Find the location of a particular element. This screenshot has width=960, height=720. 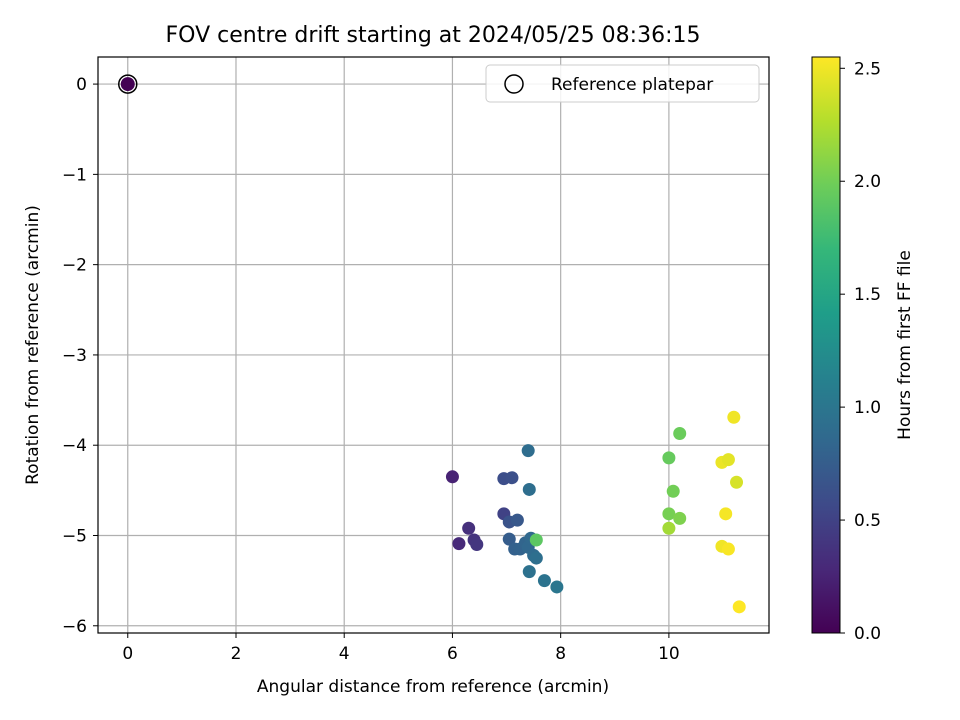

colorbar-ticks: 0.0 0.5 1.0 1.5 2.0 2.5 is located at coordinates (860, 351).